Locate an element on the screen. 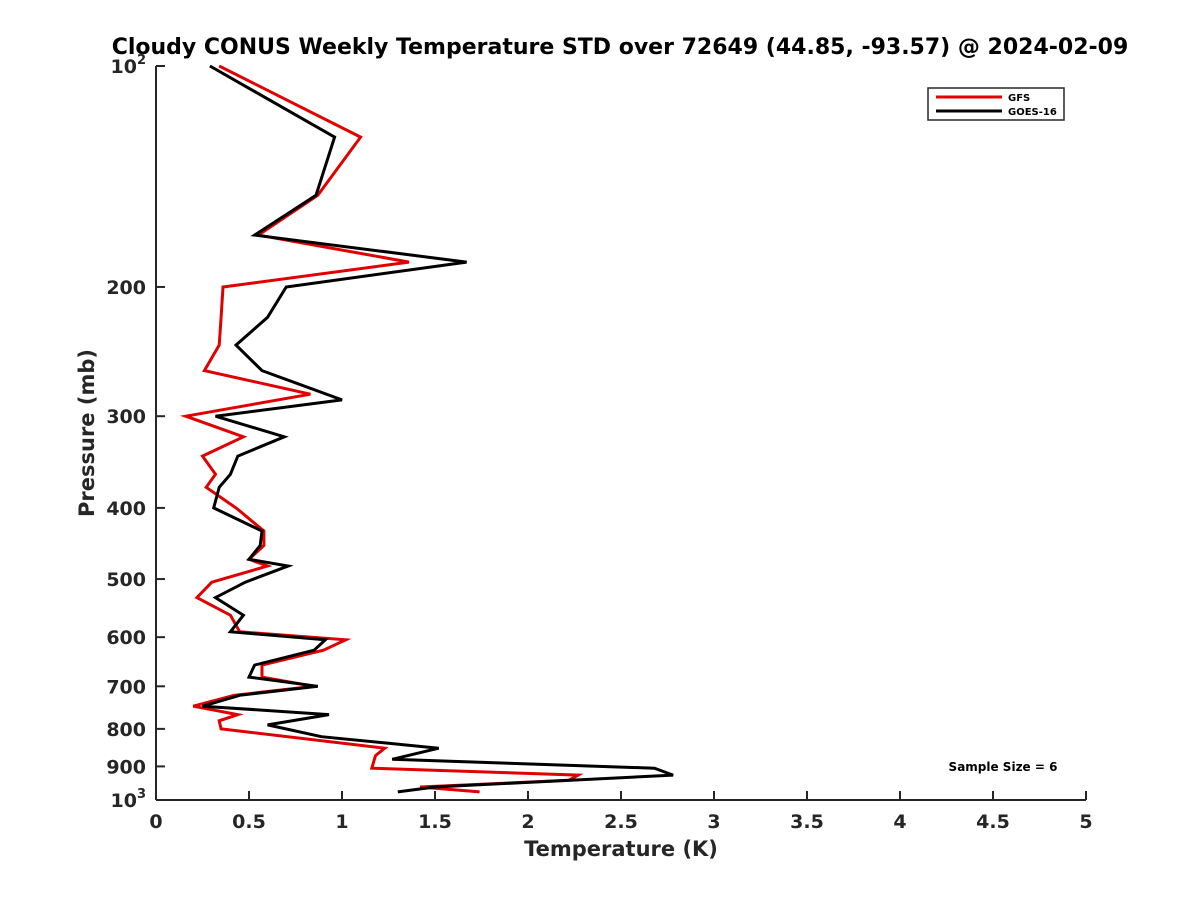  y-tick-label: 800 is located at coordinates (126, 730).